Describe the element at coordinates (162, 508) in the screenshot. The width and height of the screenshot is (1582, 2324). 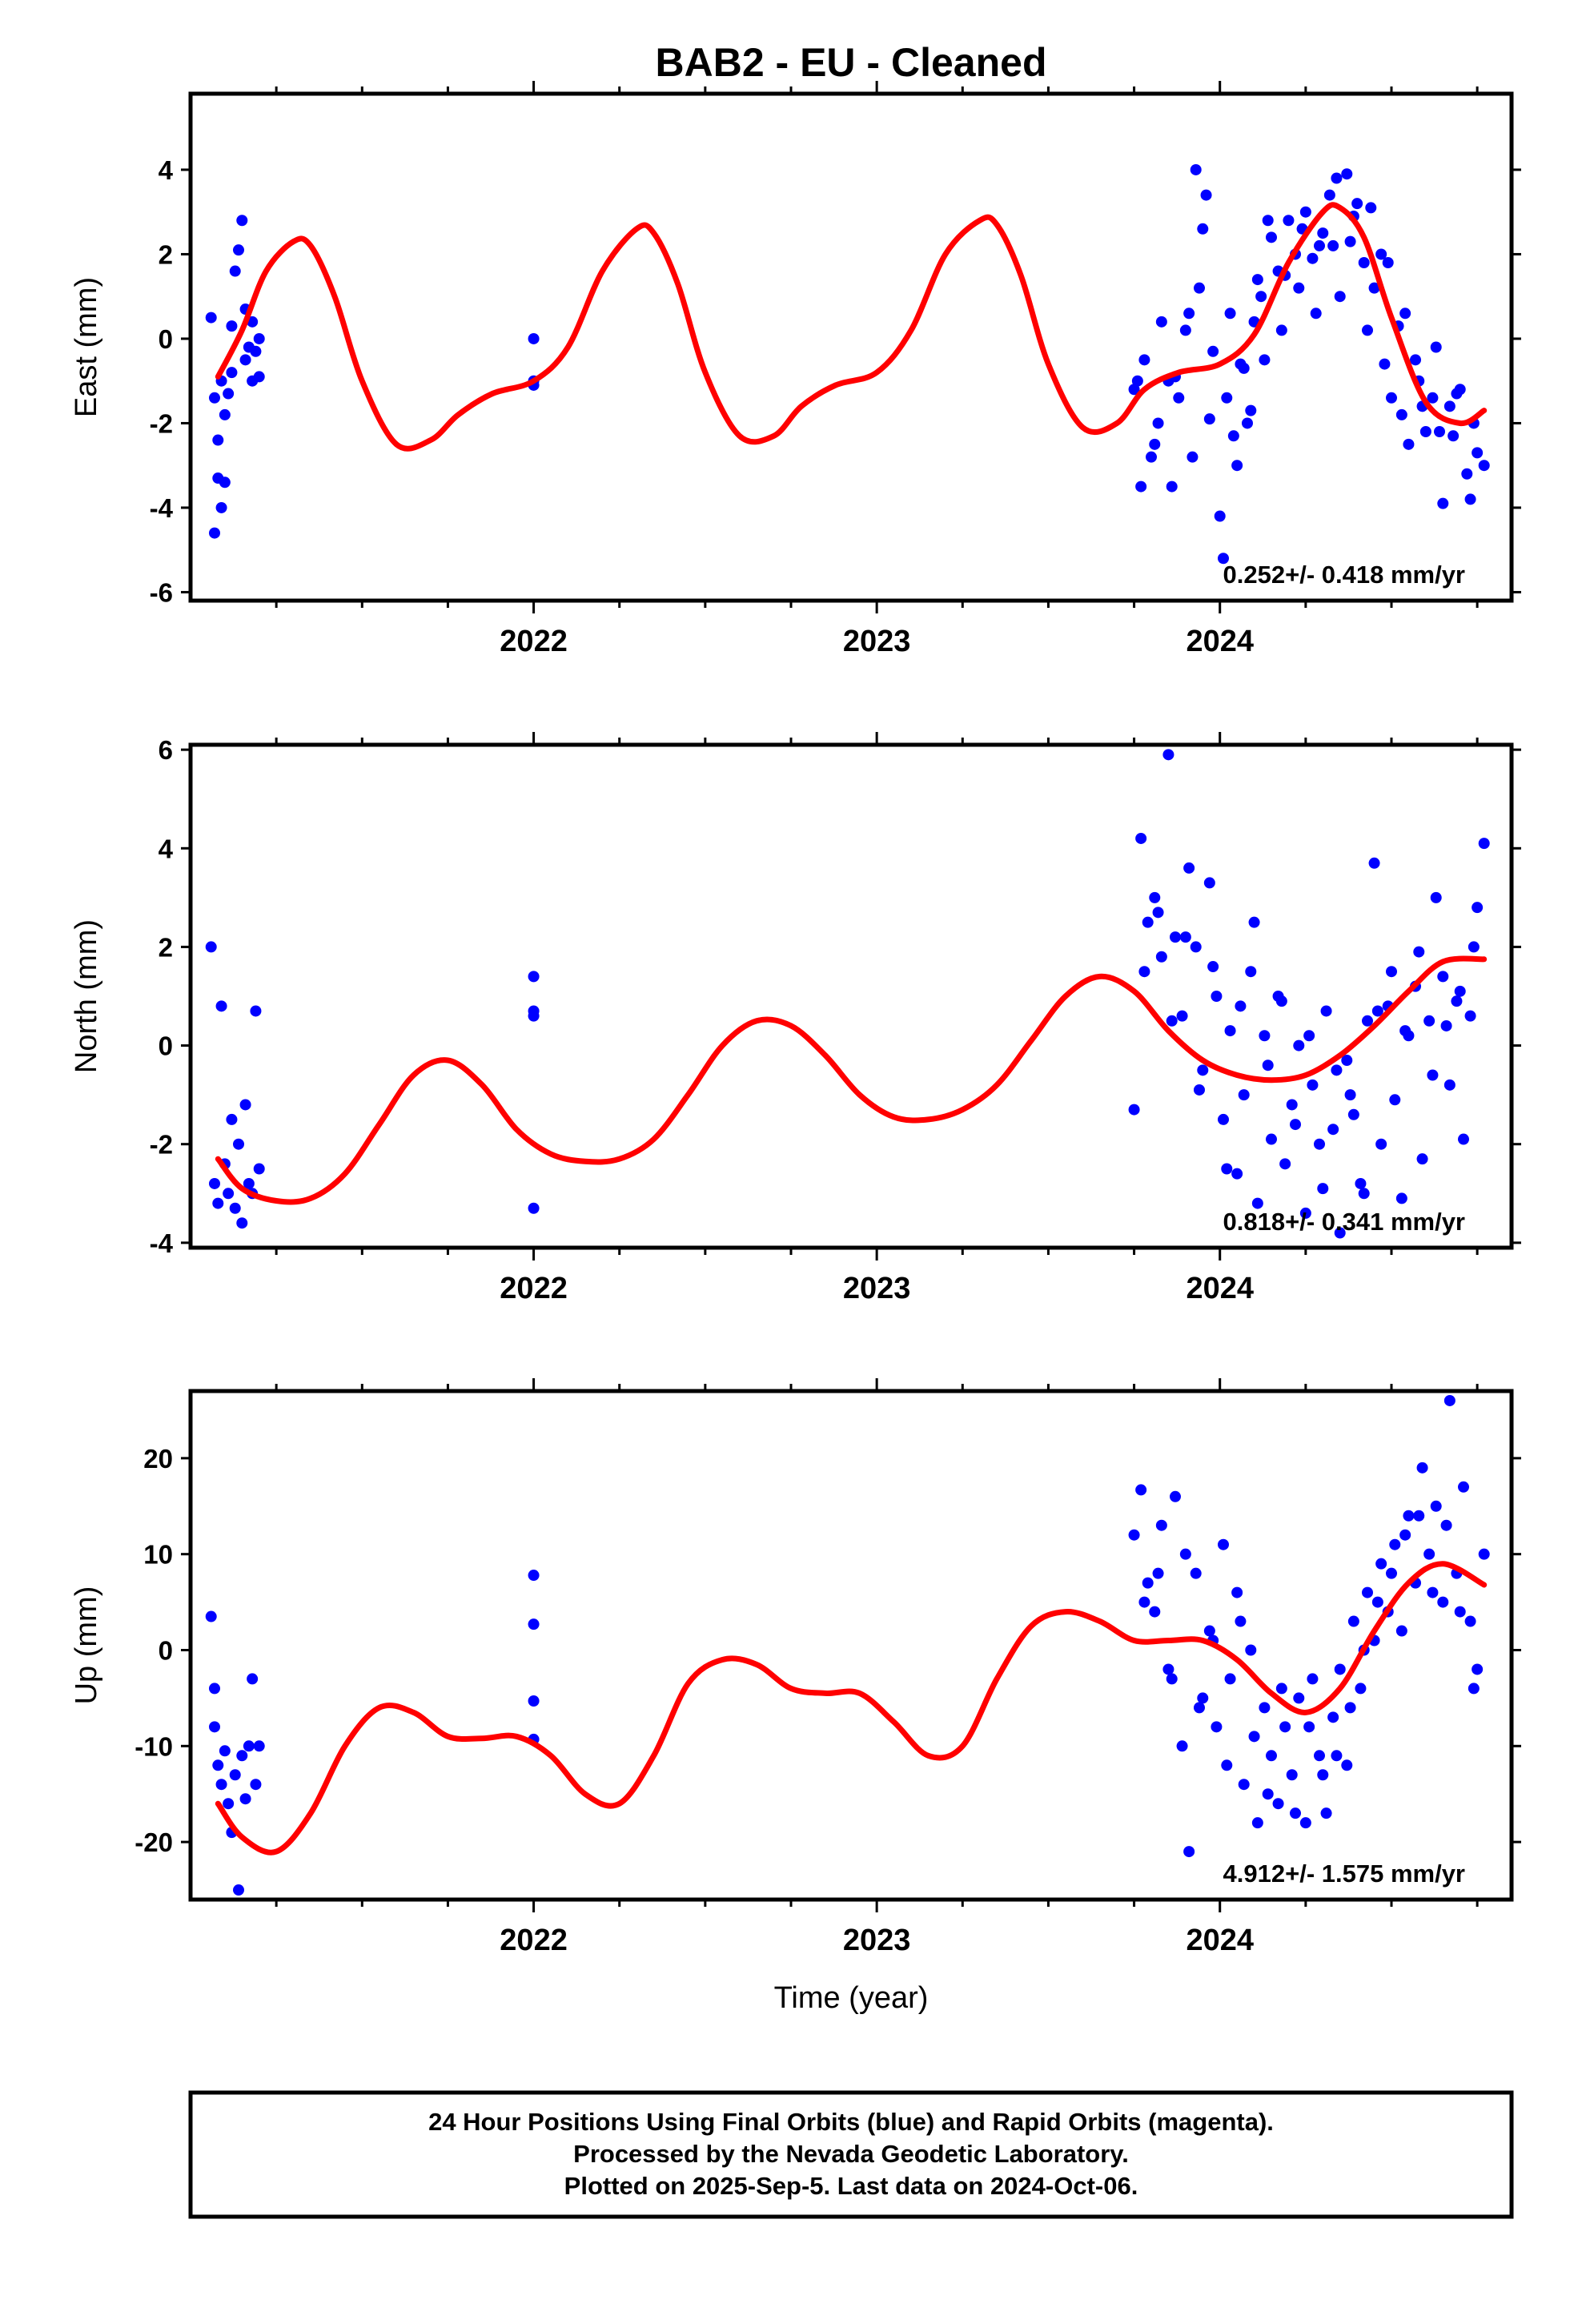
I see `east-y-tick-label: -4` at that location.